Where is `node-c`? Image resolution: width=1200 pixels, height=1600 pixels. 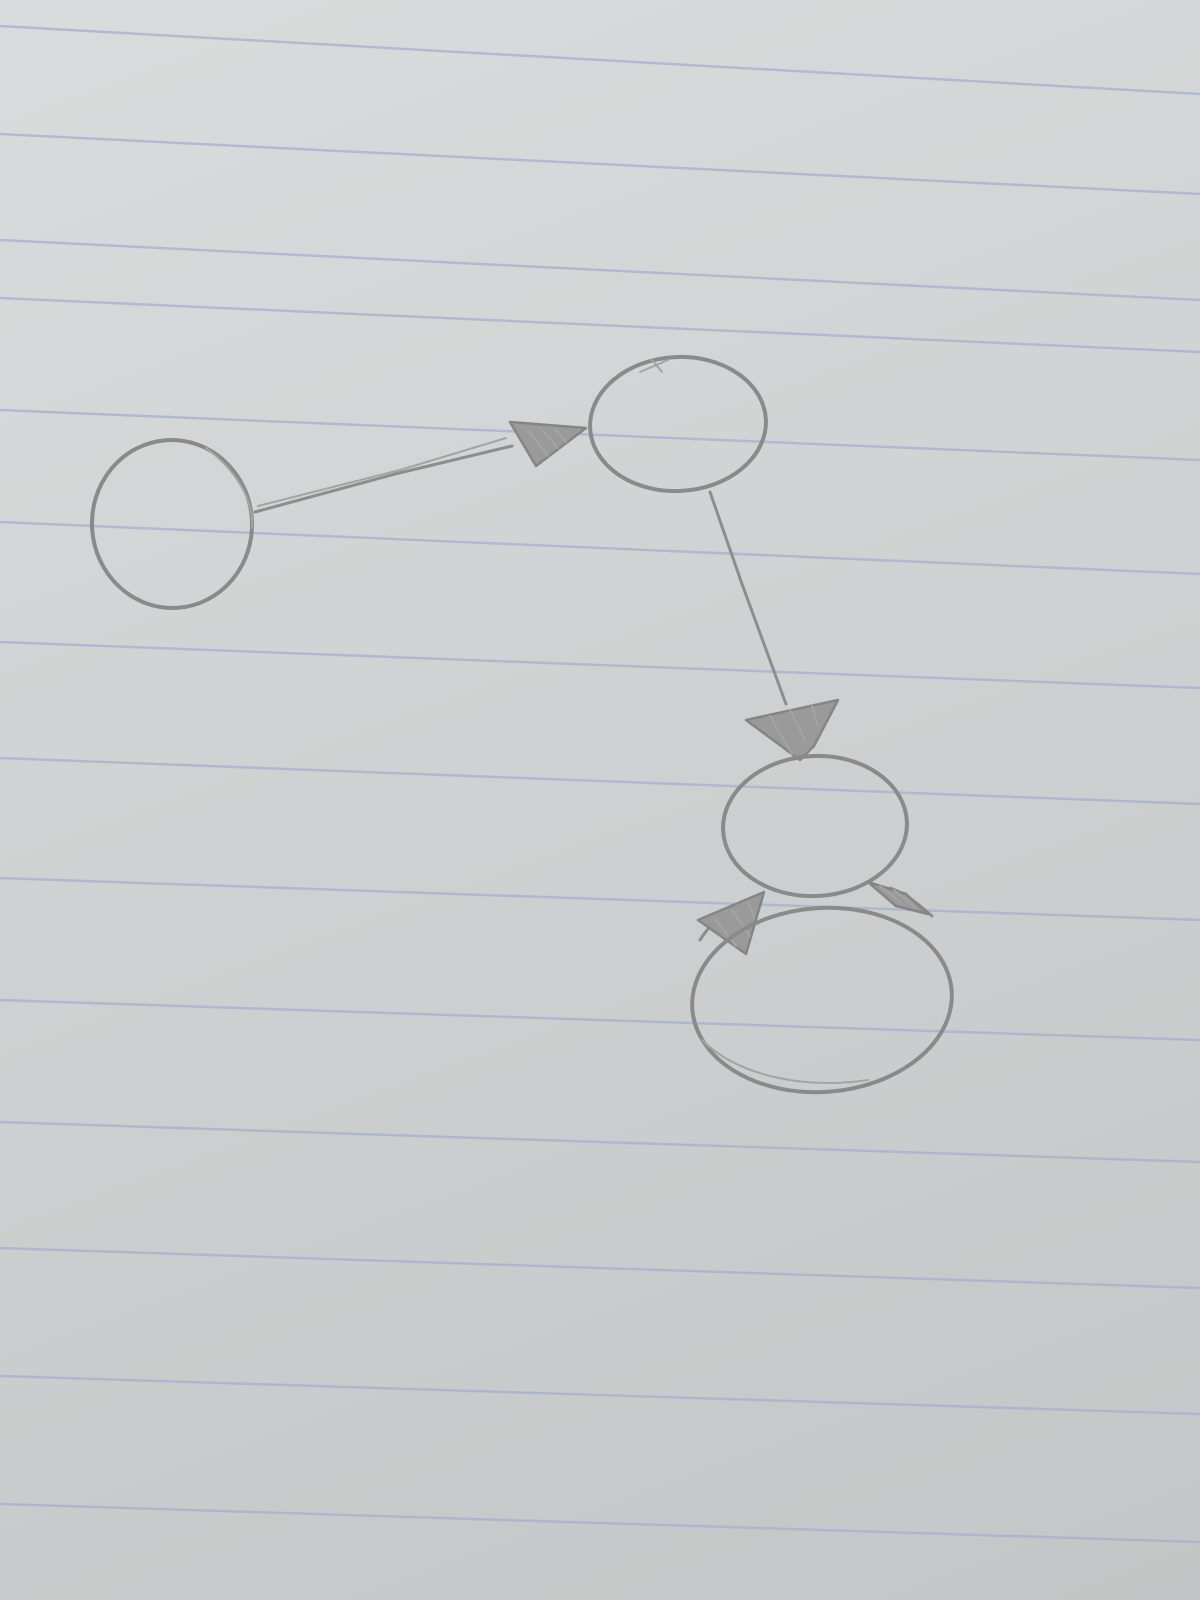
node-c is located at coordinates (815, 826).